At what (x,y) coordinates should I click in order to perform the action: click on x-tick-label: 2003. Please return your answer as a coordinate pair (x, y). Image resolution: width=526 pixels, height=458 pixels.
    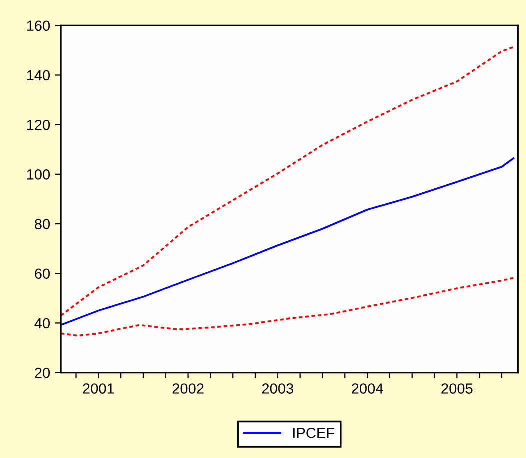
    Looking at the image, I should click on (278, 389).